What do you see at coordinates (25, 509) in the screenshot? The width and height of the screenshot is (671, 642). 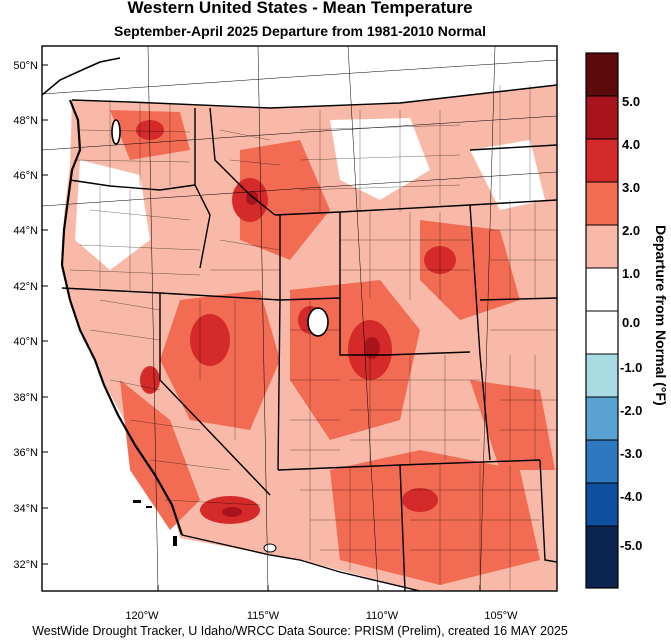 I see `lat-label-34: 34°N` at bounding box center [25, 509].